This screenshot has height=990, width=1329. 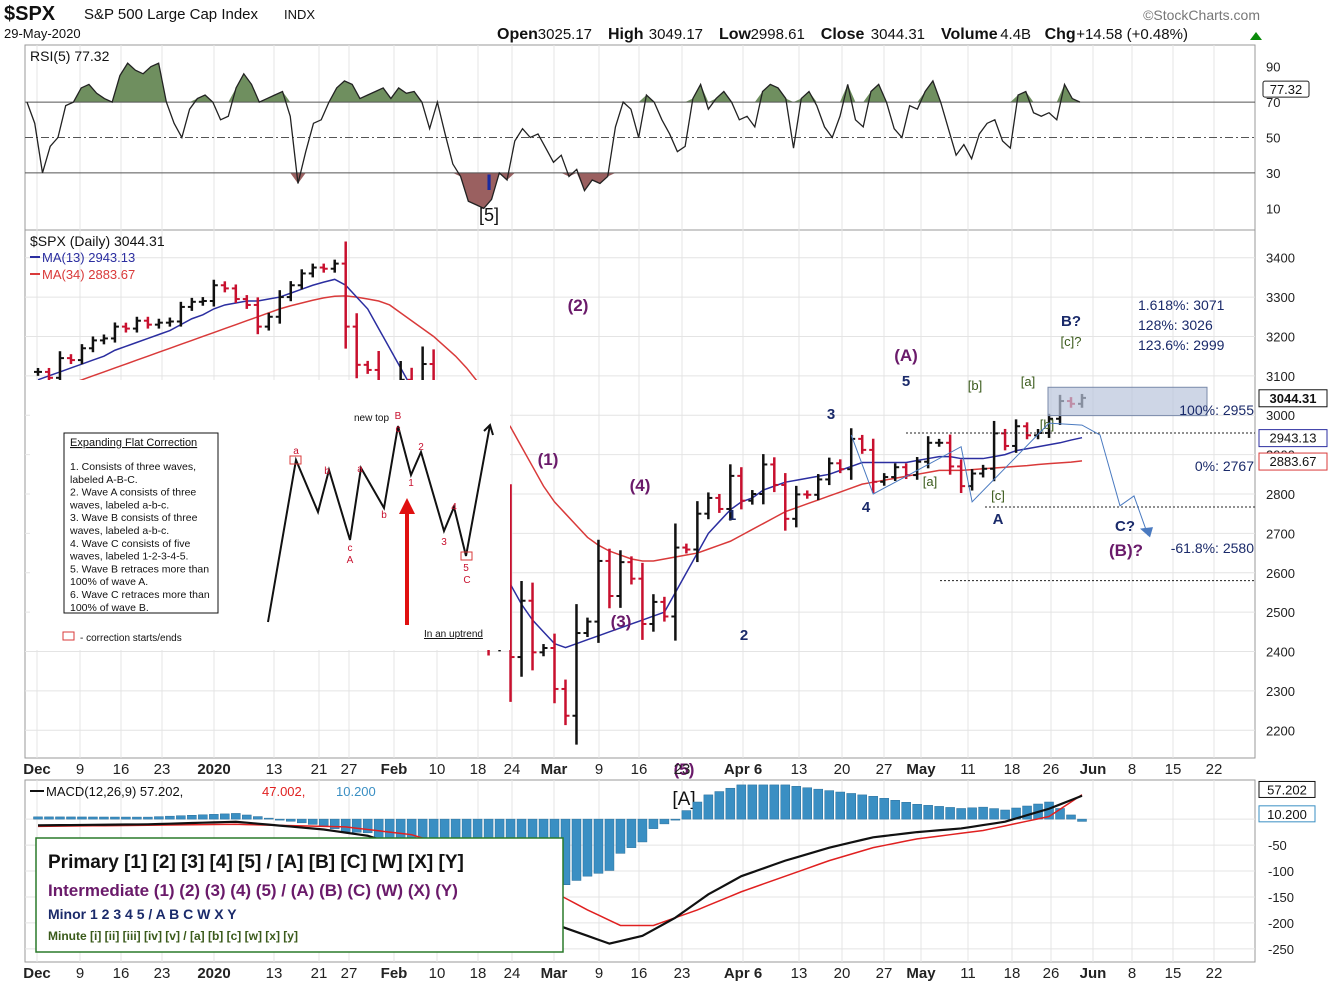 What do you see at coordinates (1093, 769) in the screenshot?
I see `x-tick-label: Jun` at bounding box center [1093, 769].